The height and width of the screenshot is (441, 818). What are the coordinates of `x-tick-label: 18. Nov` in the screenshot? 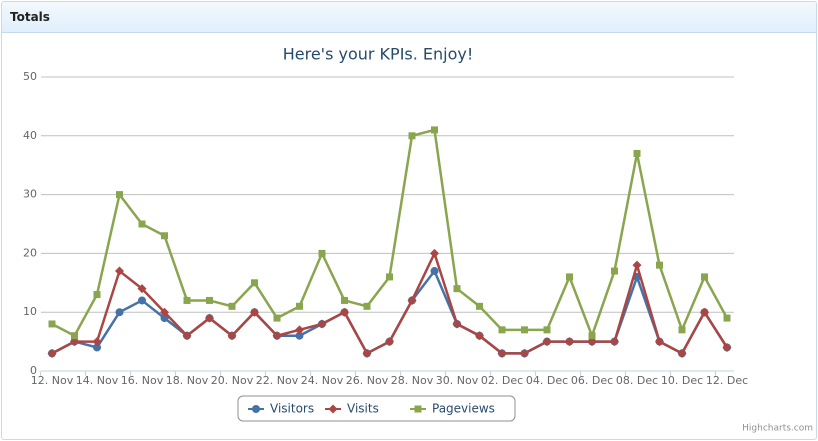 It's located at (187, 380).